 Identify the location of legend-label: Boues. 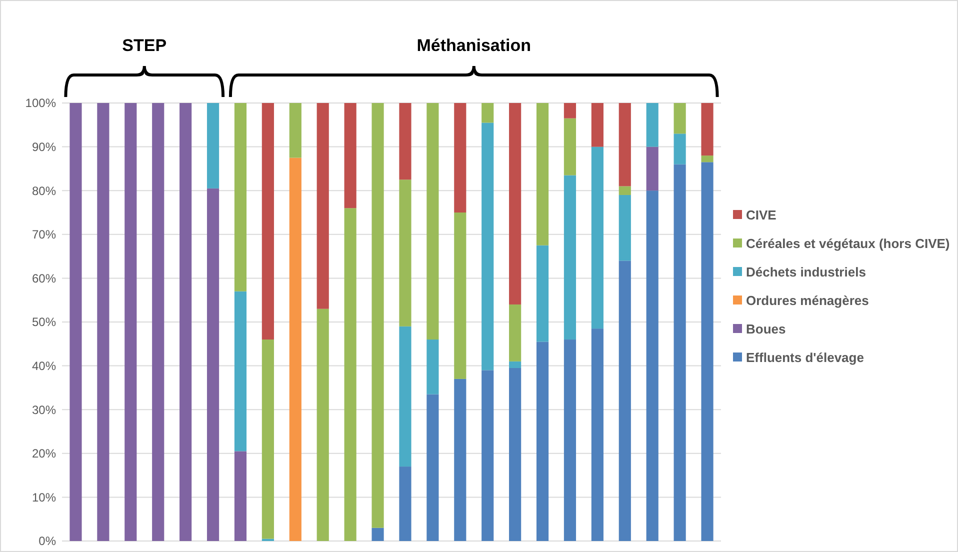
(766, 329).